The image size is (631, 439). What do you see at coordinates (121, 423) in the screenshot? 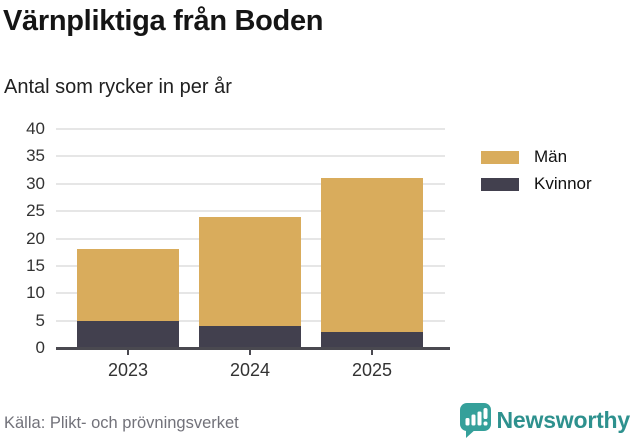
I see `source-note: Källa: Plikt- och prövningsverket` at bounding box center [121, 423].